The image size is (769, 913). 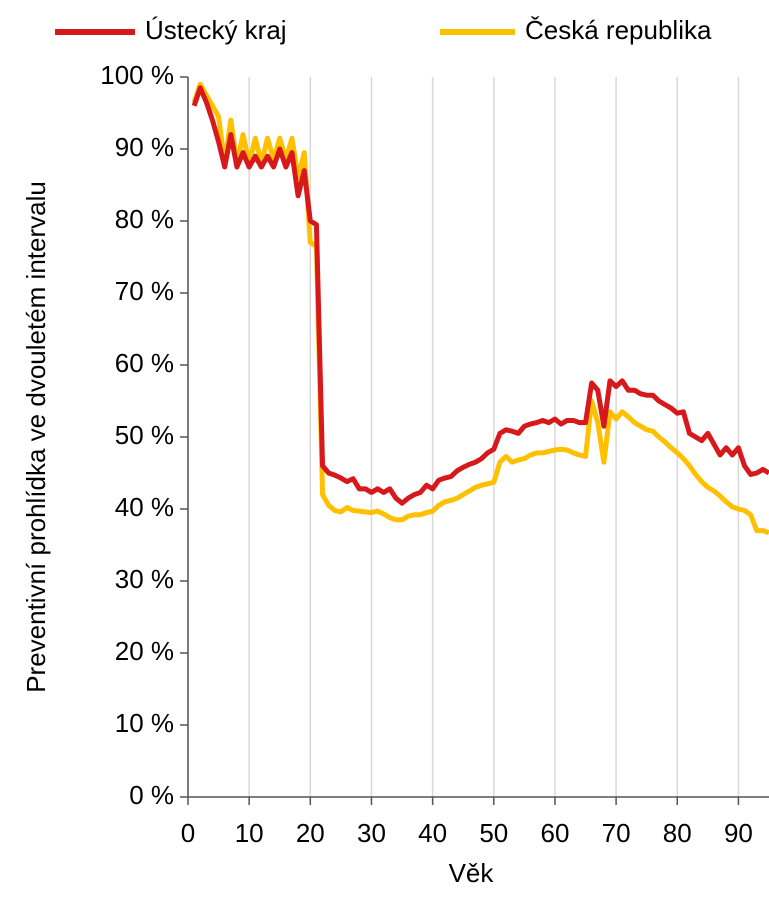 I want to click on x-tick-label: 40, so click(x=432, y=833).